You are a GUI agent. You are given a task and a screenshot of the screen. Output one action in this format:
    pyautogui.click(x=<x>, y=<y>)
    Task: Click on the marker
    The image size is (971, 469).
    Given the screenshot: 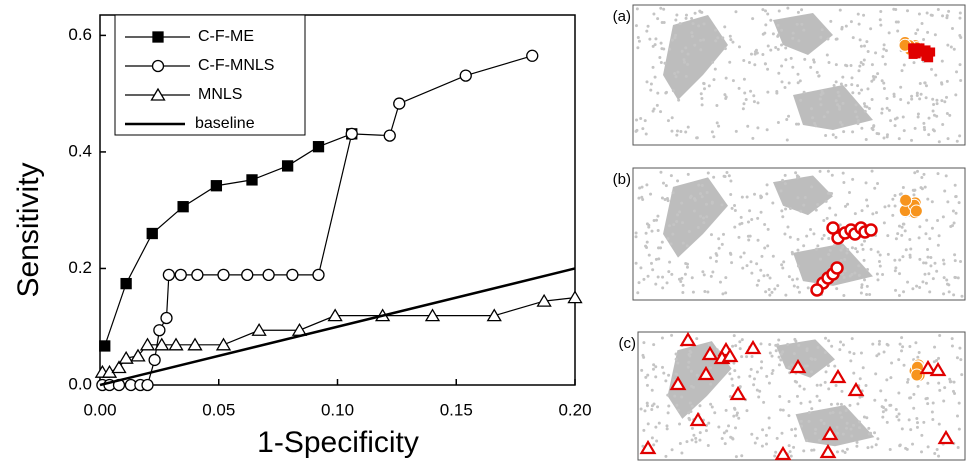 What is the action you would take?
    pyautogui.click(x=138, y=355)
    